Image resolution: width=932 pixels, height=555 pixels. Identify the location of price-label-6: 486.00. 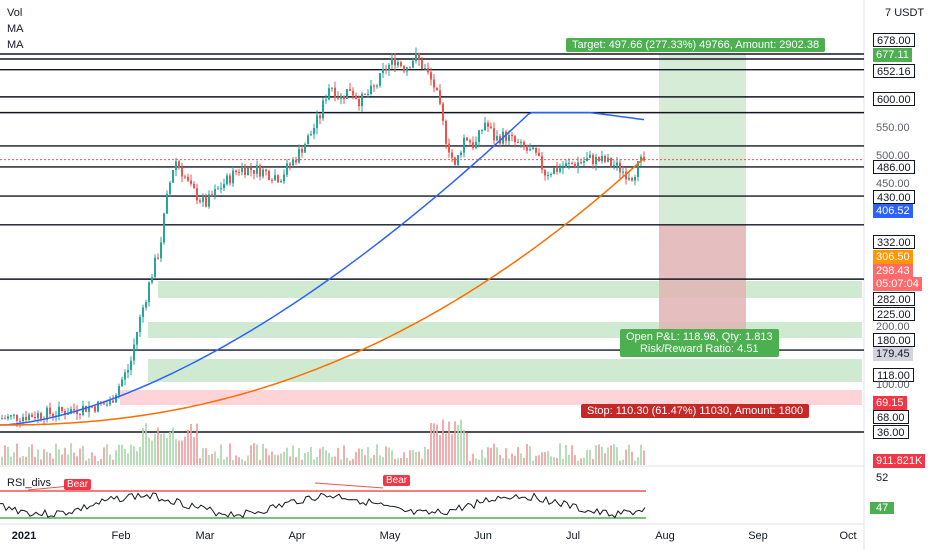
(894, 167).